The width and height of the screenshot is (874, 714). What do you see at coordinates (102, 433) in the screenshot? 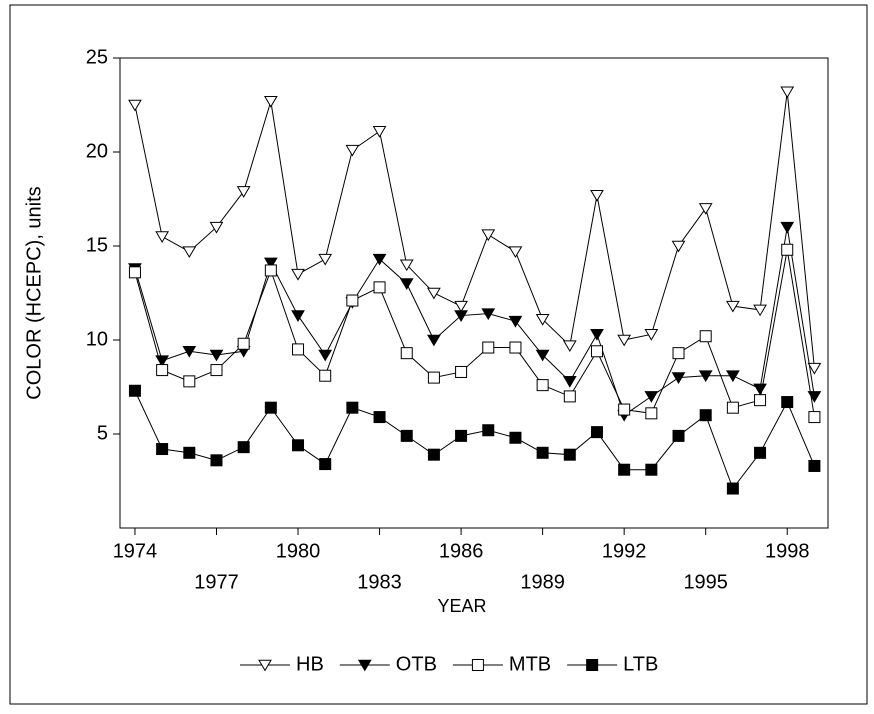
I see `y-tick-label: 5` at bounding box center [102, 433].